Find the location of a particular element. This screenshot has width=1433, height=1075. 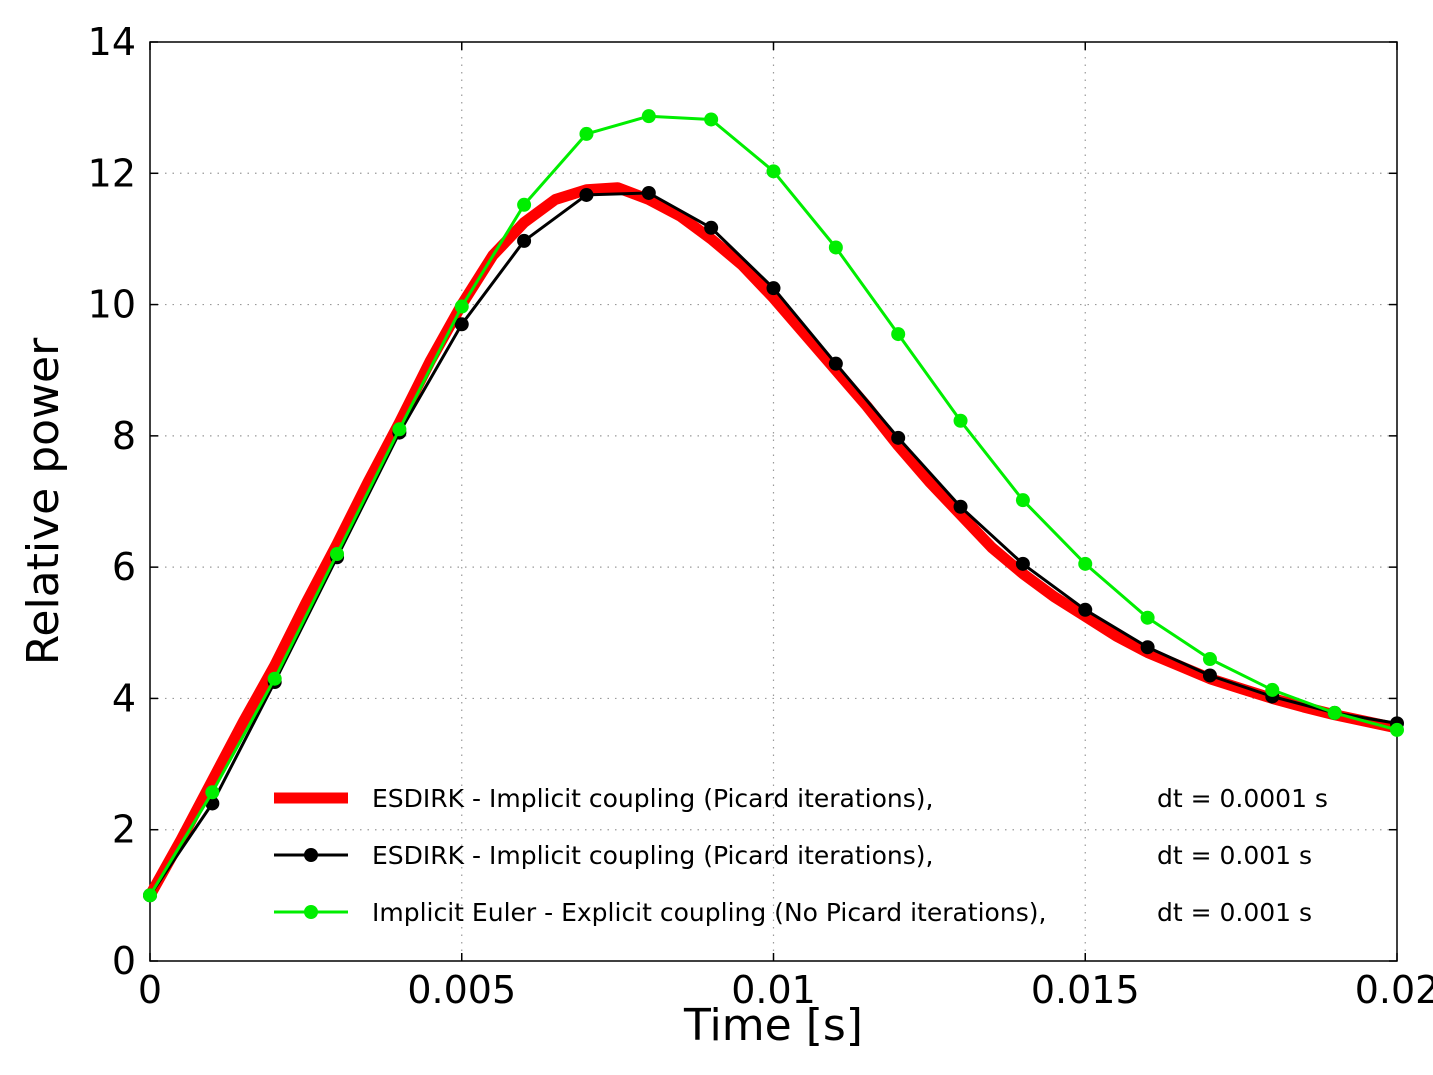

y-tick-label: 6 is located at coordinates (124, 567).